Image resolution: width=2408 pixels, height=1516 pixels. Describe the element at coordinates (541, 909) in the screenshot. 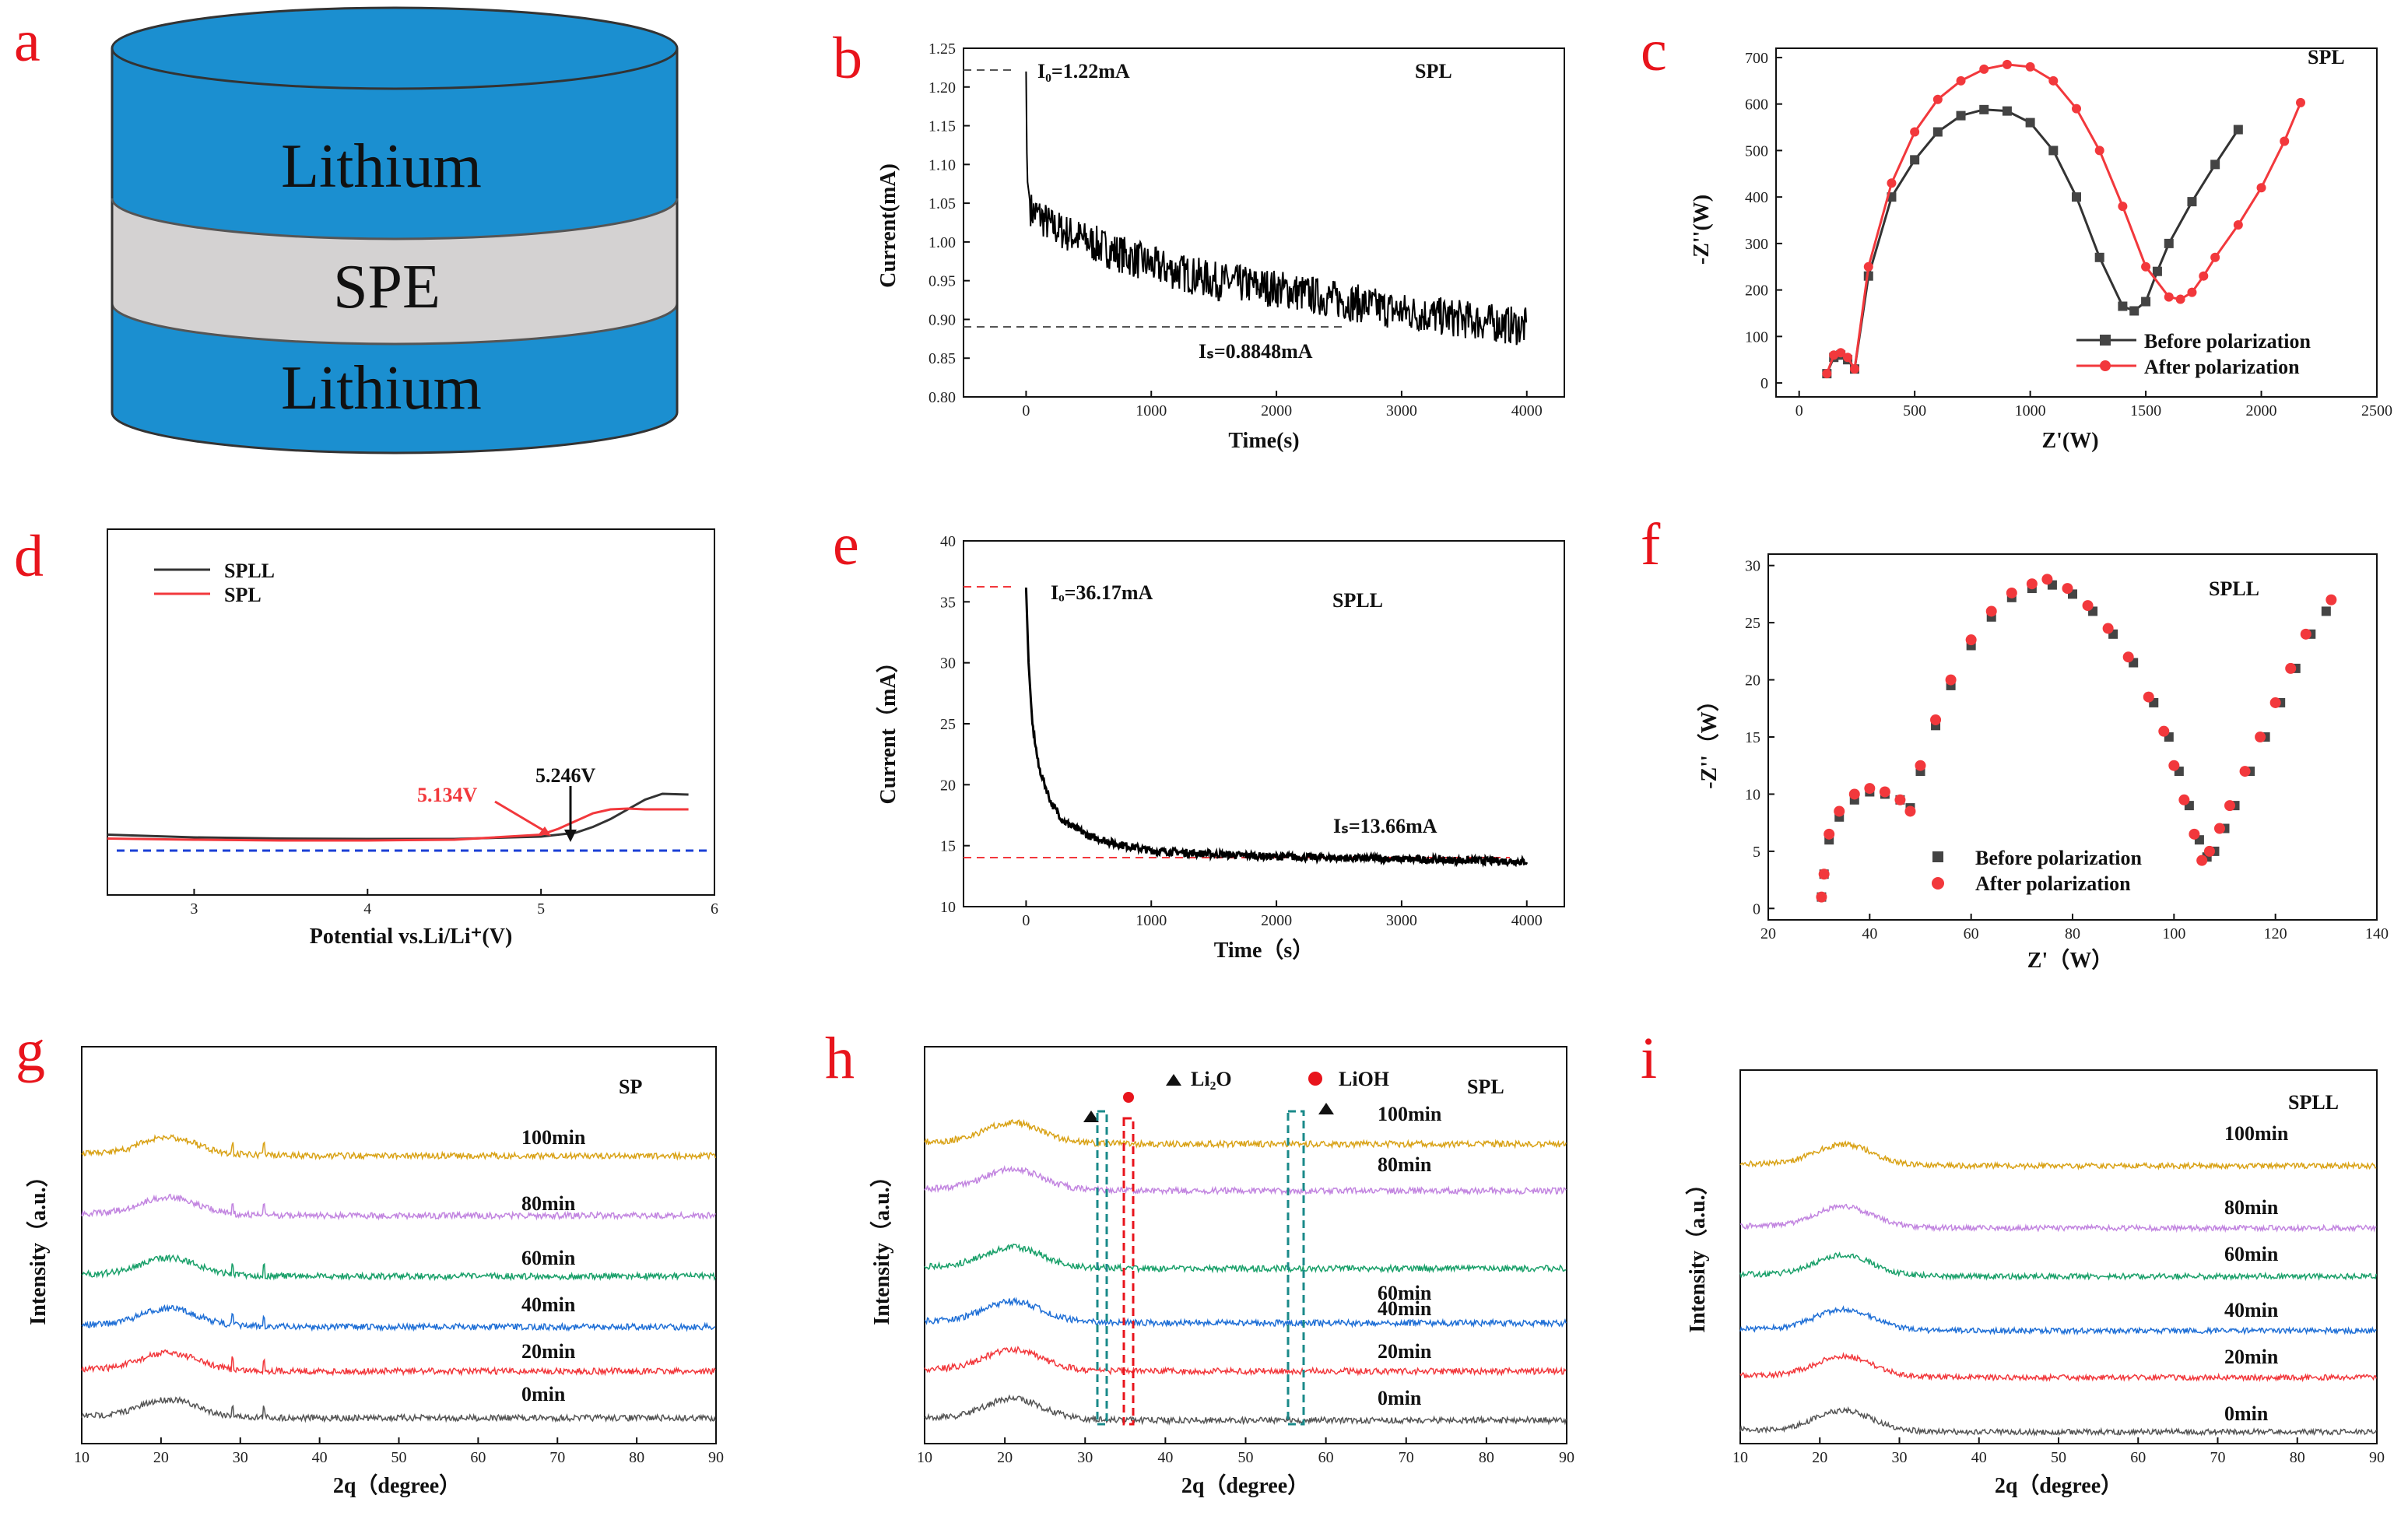

I see `x-tick-label: 5` at that location.